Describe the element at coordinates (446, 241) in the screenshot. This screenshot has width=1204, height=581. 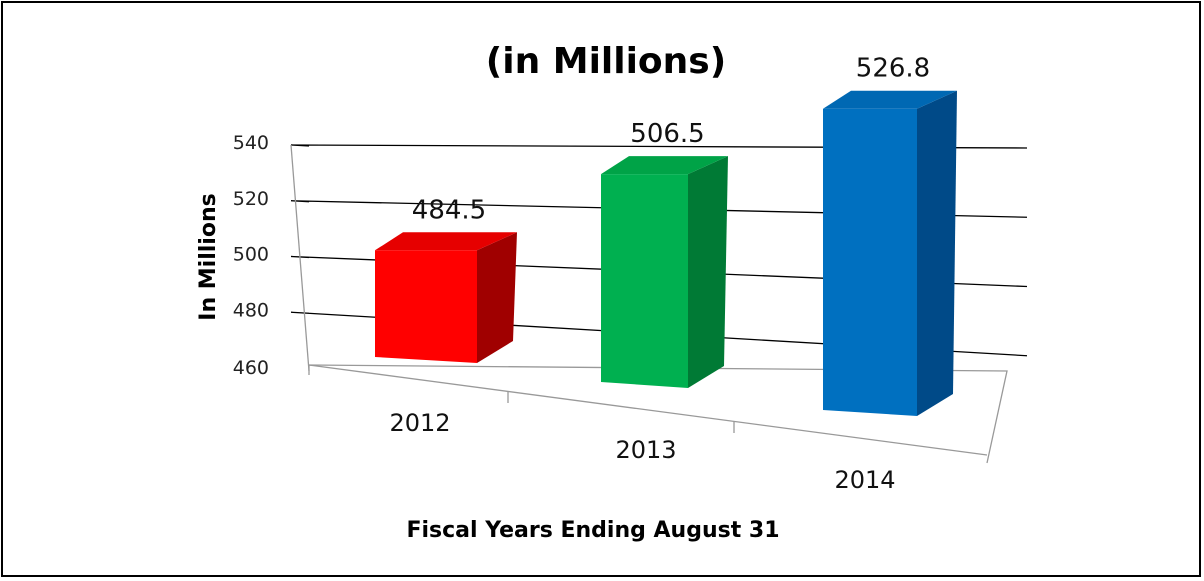
I see `bar-top-2012` at that location.